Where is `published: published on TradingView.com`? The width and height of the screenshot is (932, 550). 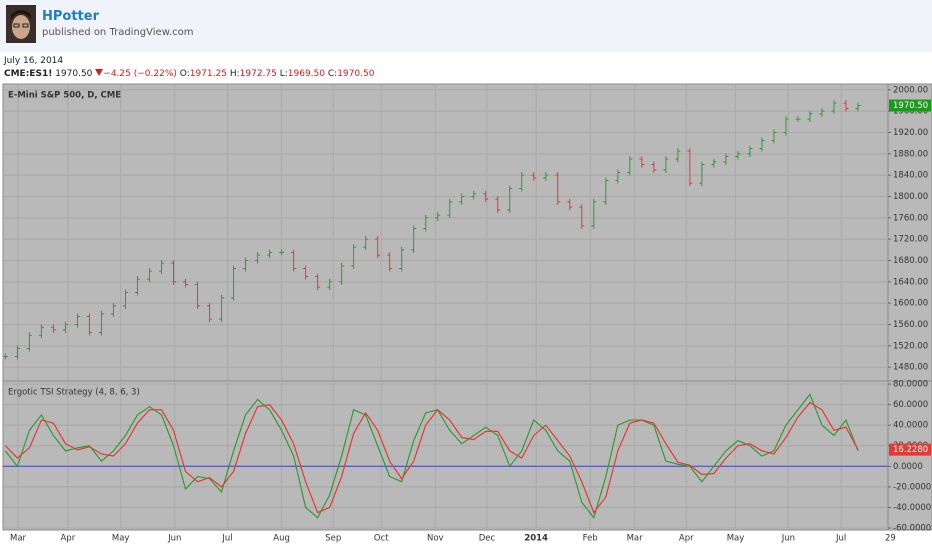 published: published on TradingView.com is located at coordinates (118, 32).